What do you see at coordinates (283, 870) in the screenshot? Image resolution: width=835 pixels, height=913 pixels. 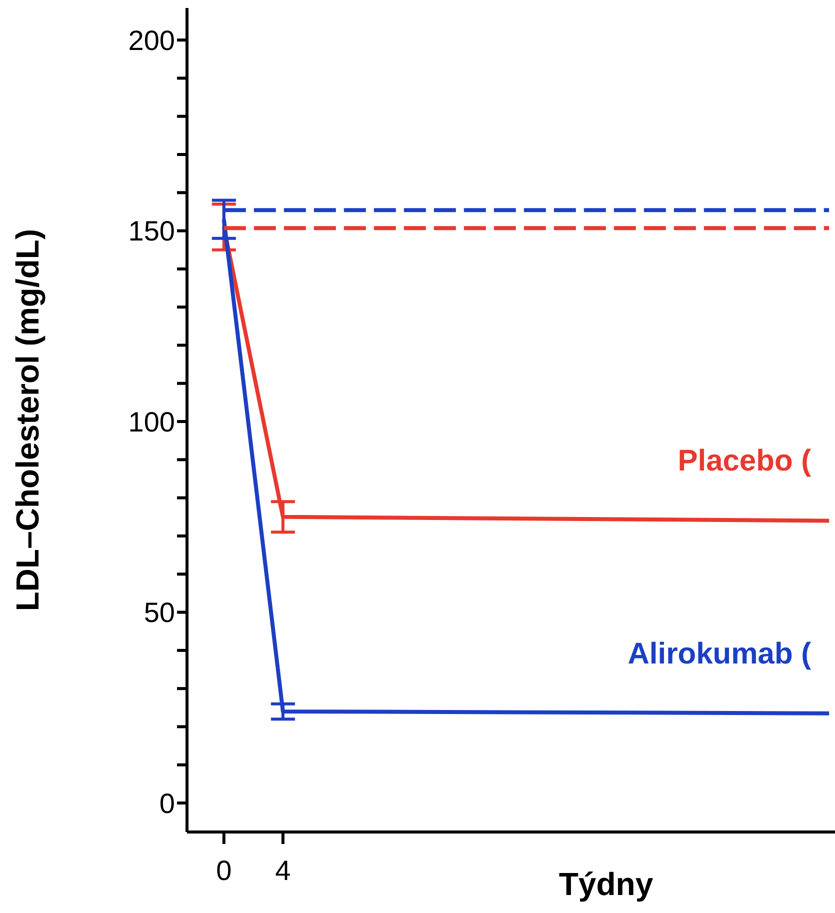 I see `x-tick-label: 4` at bounding box center [283, 870].